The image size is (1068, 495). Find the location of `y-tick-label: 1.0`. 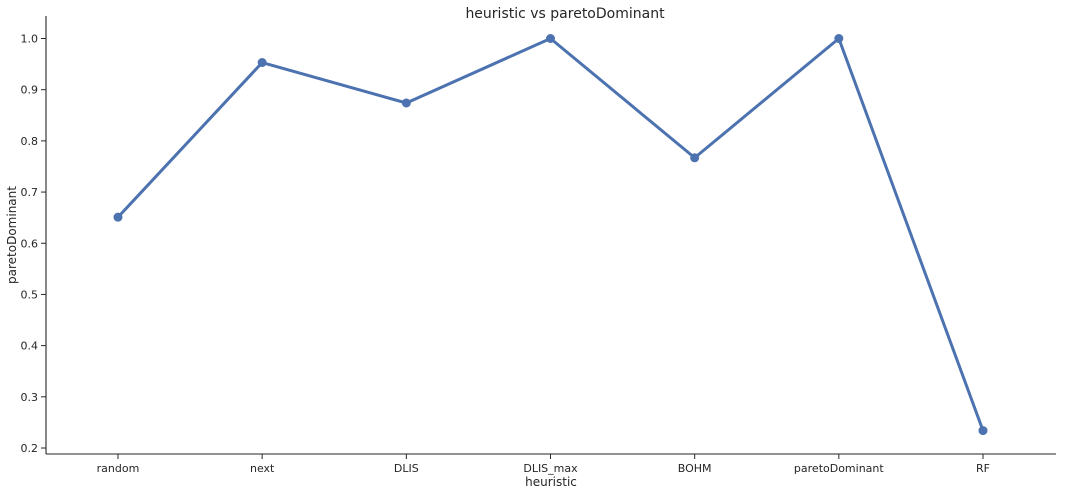

y-tick-label: 1.0 is located at coordinates (30, 39).